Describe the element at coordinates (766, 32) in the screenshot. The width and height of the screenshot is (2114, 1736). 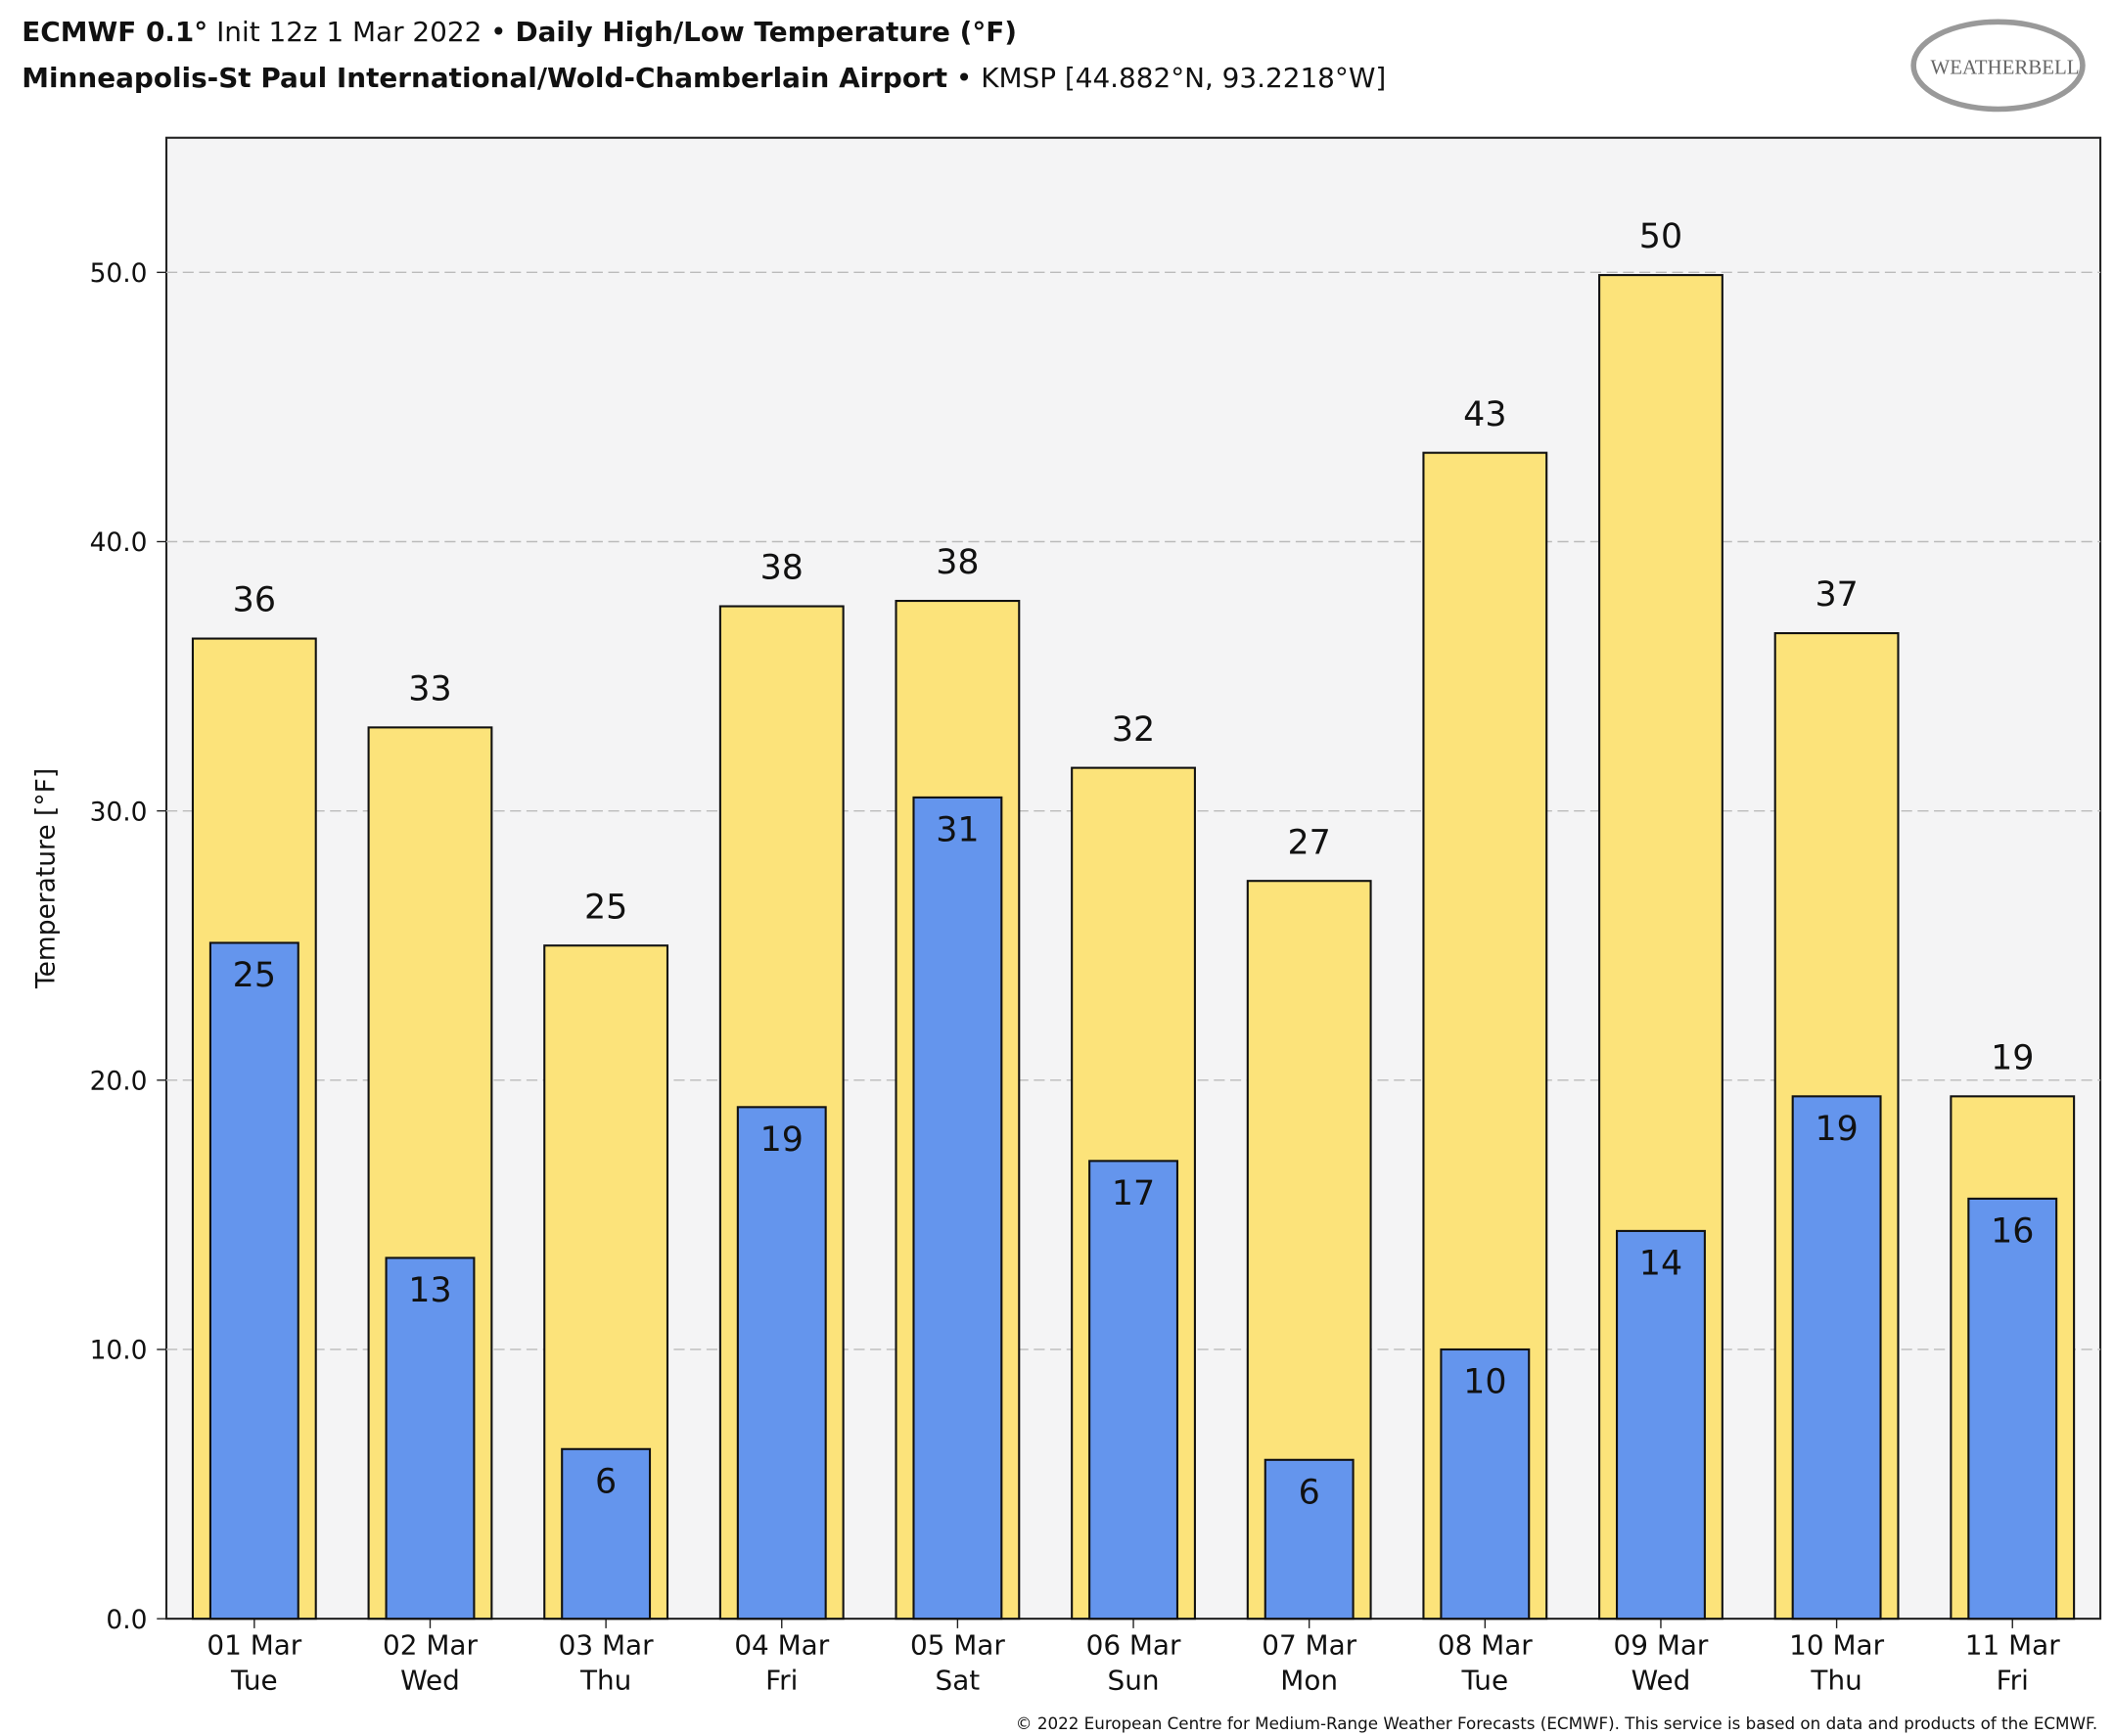
I see `title-part: Daily High/Low Temperature (°F)` at that location.